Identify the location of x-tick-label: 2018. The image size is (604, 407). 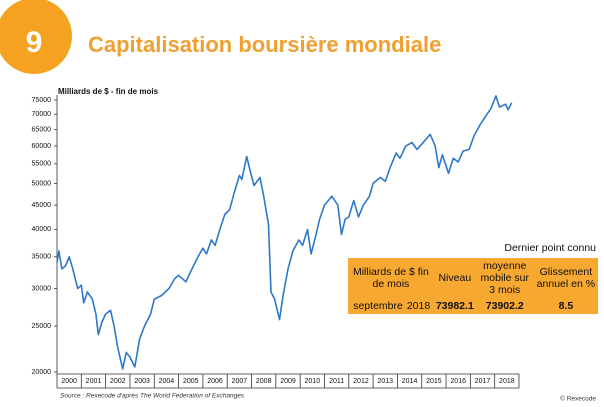
(507, 381).